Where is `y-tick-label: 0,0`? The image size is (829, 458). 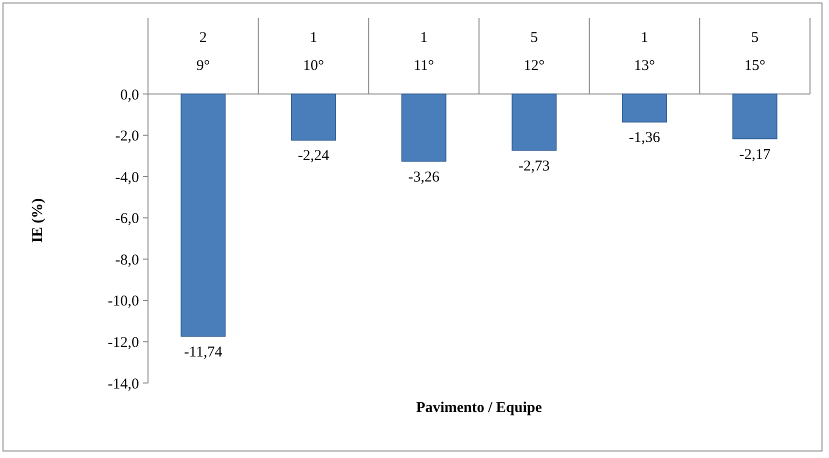 y-tick-label: 0,0 is located at coordinates (129, 95).